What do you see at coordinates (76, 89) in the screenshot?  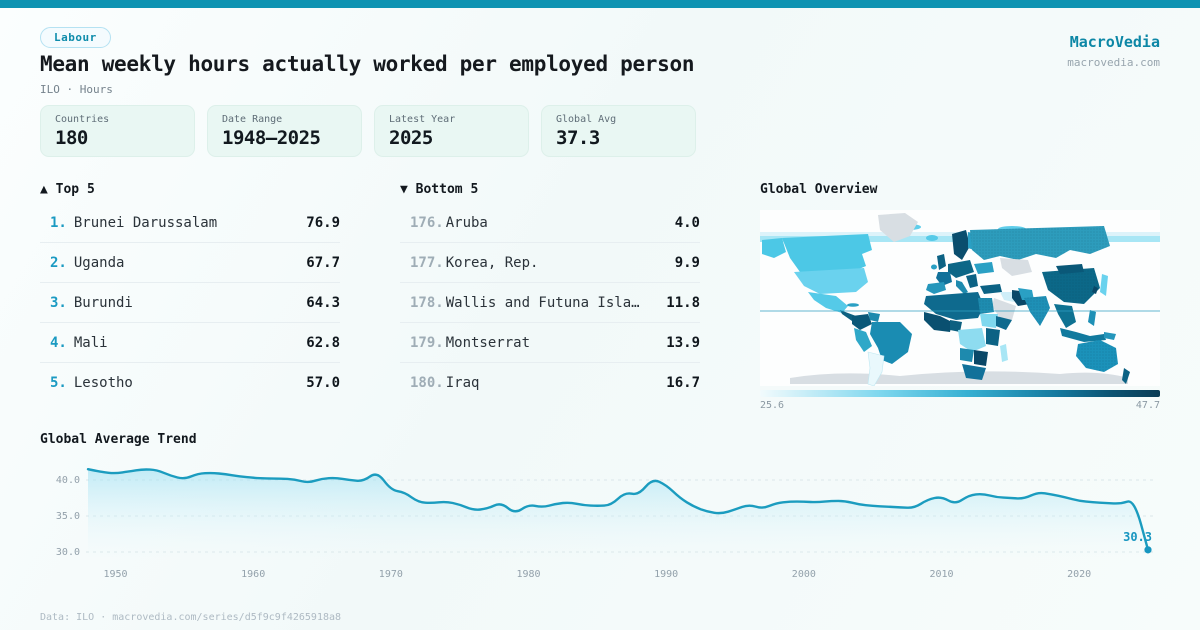 I see `page-subtitle: ILO · Hours` at bounding box center [76, 89].